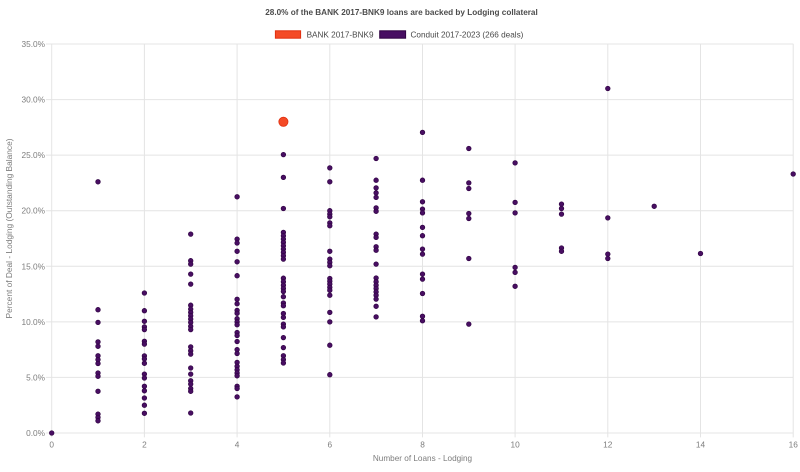  What do you see at coordinates (237, 445) in the screenshot?
I see `svg-text: 4` at bounding box center [237, 445].